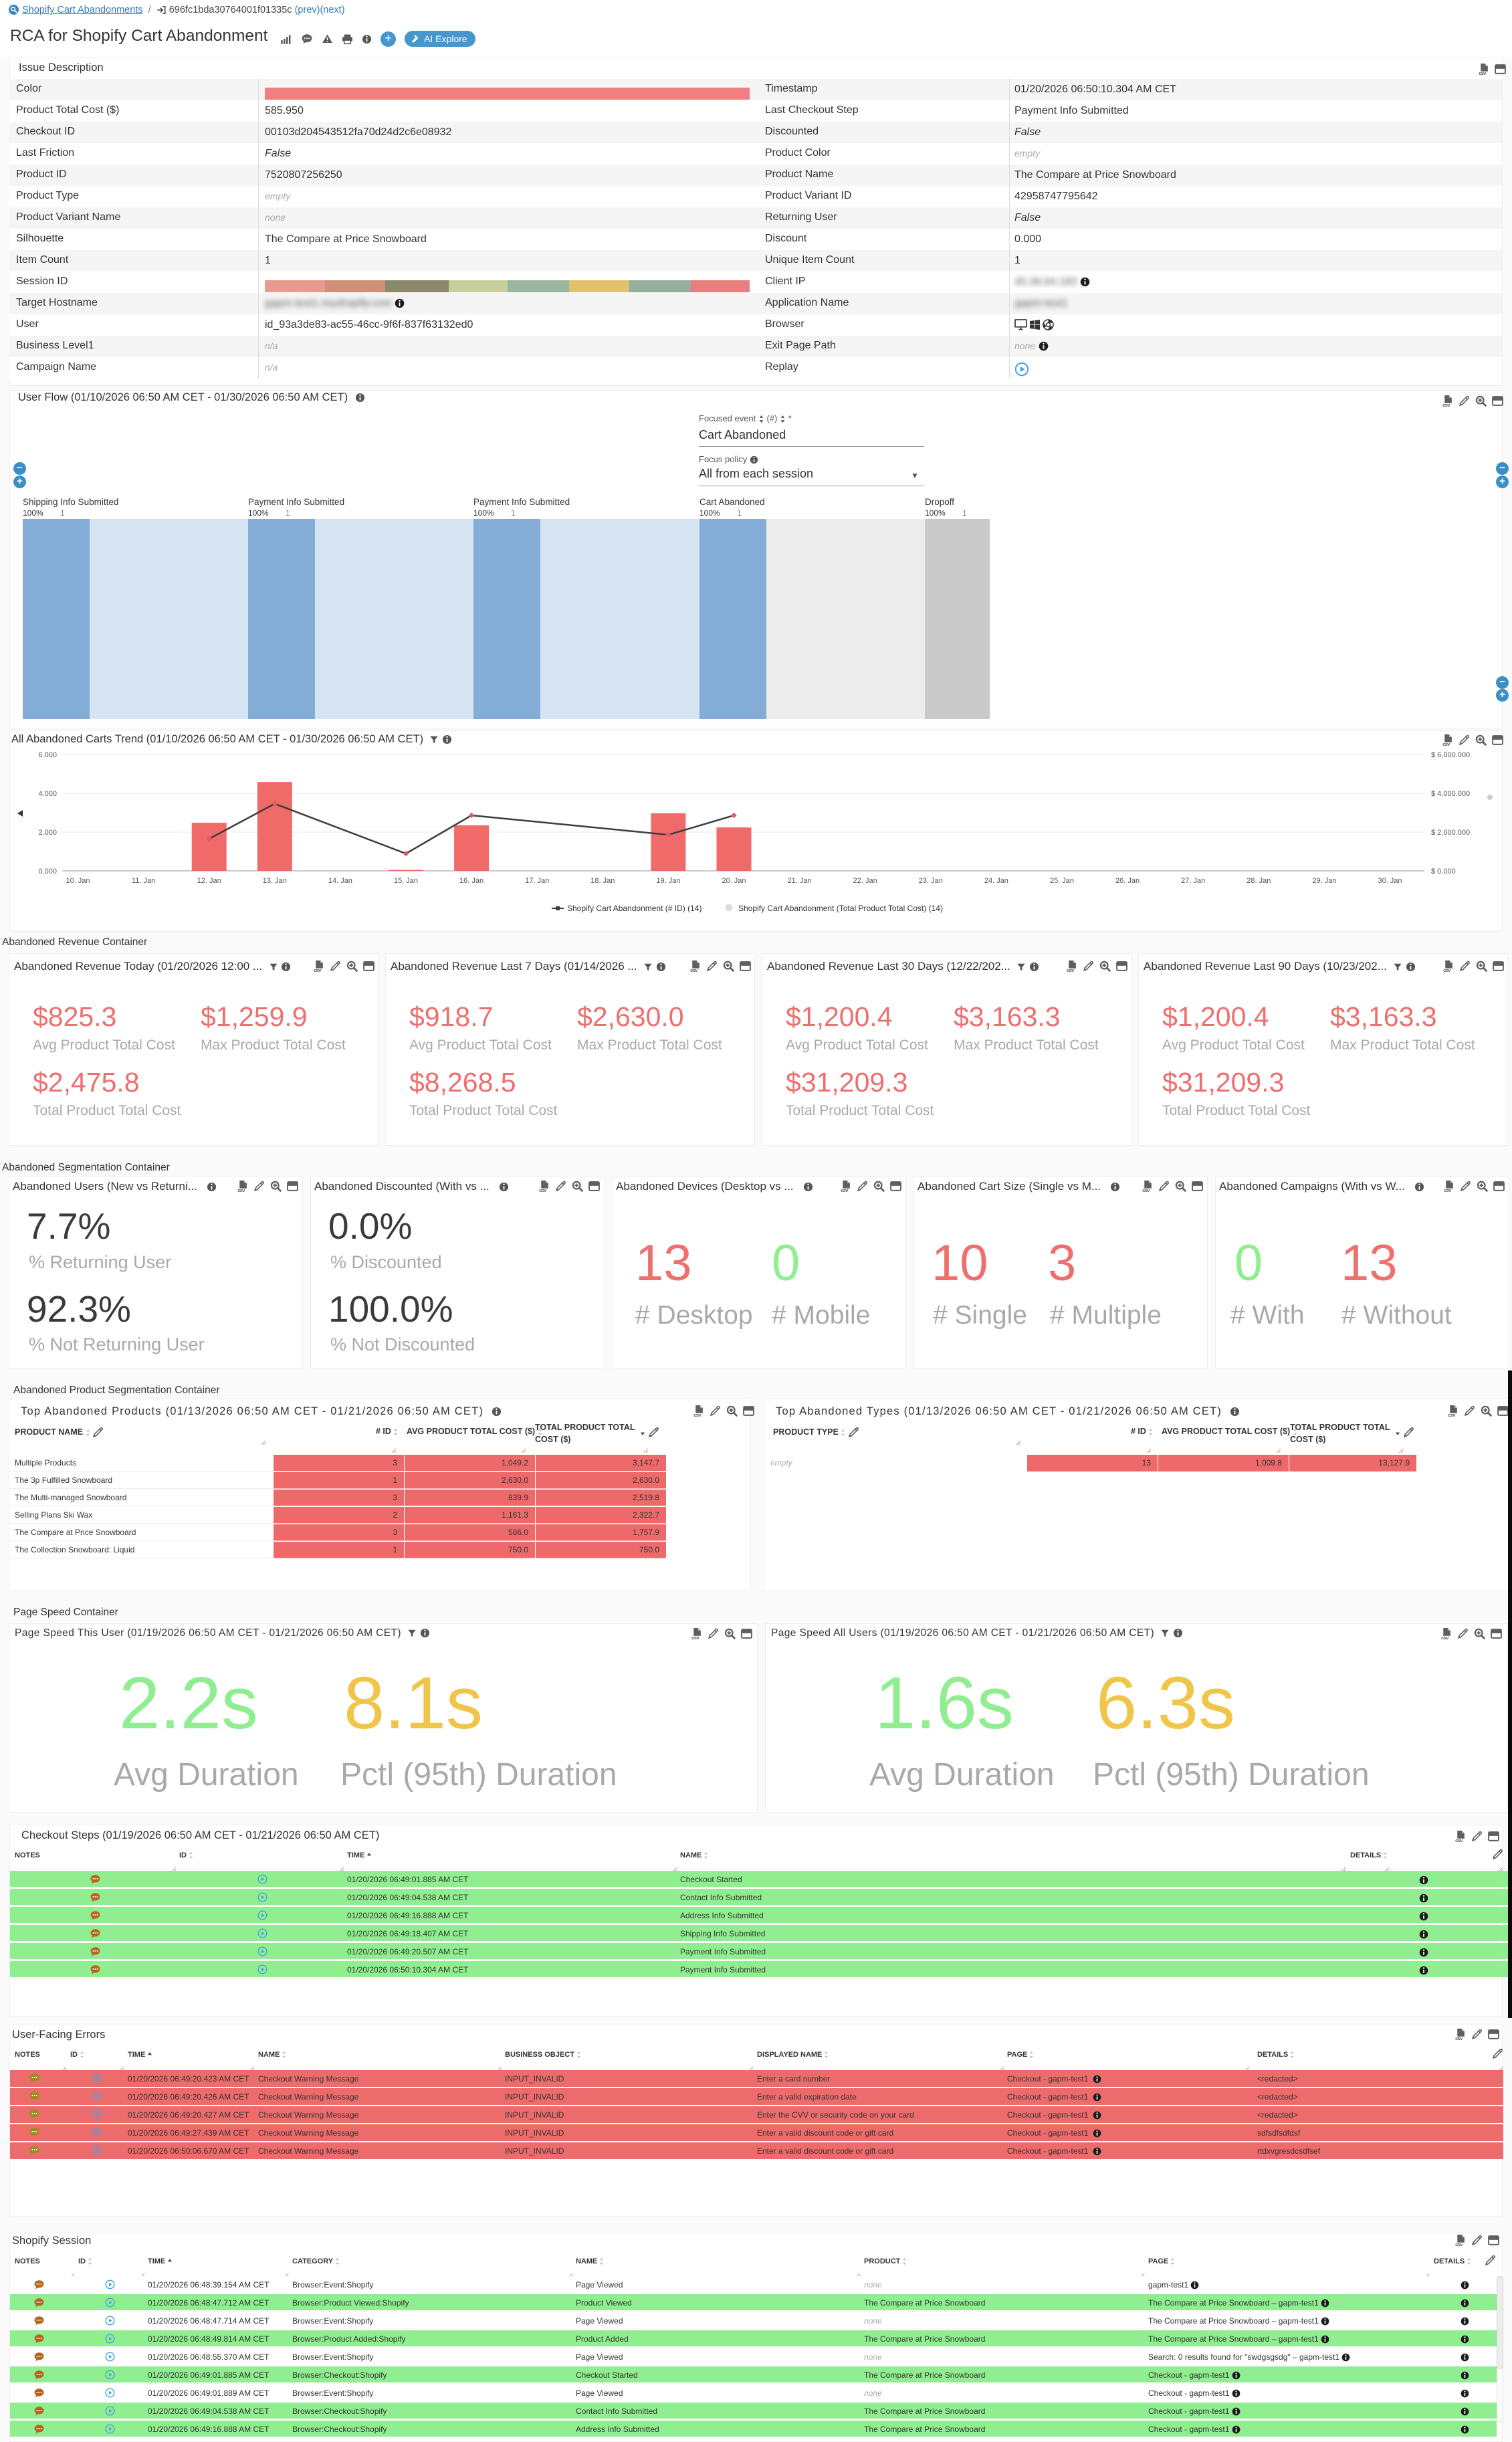  What do you see at coordinates (275, 881) in the screenshot?
I see `svg-text: 13. Jan` at bounding box center [275, 881].